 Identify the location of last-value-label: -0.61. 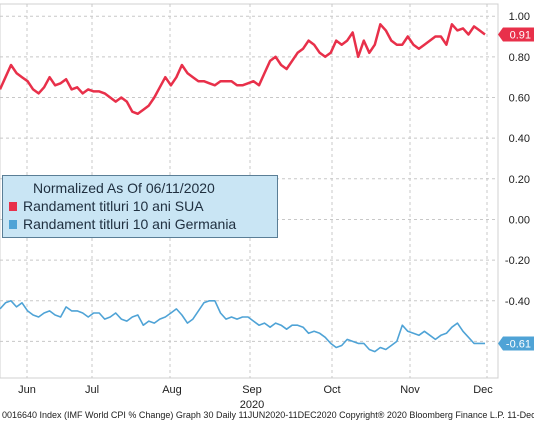
(518, 344).